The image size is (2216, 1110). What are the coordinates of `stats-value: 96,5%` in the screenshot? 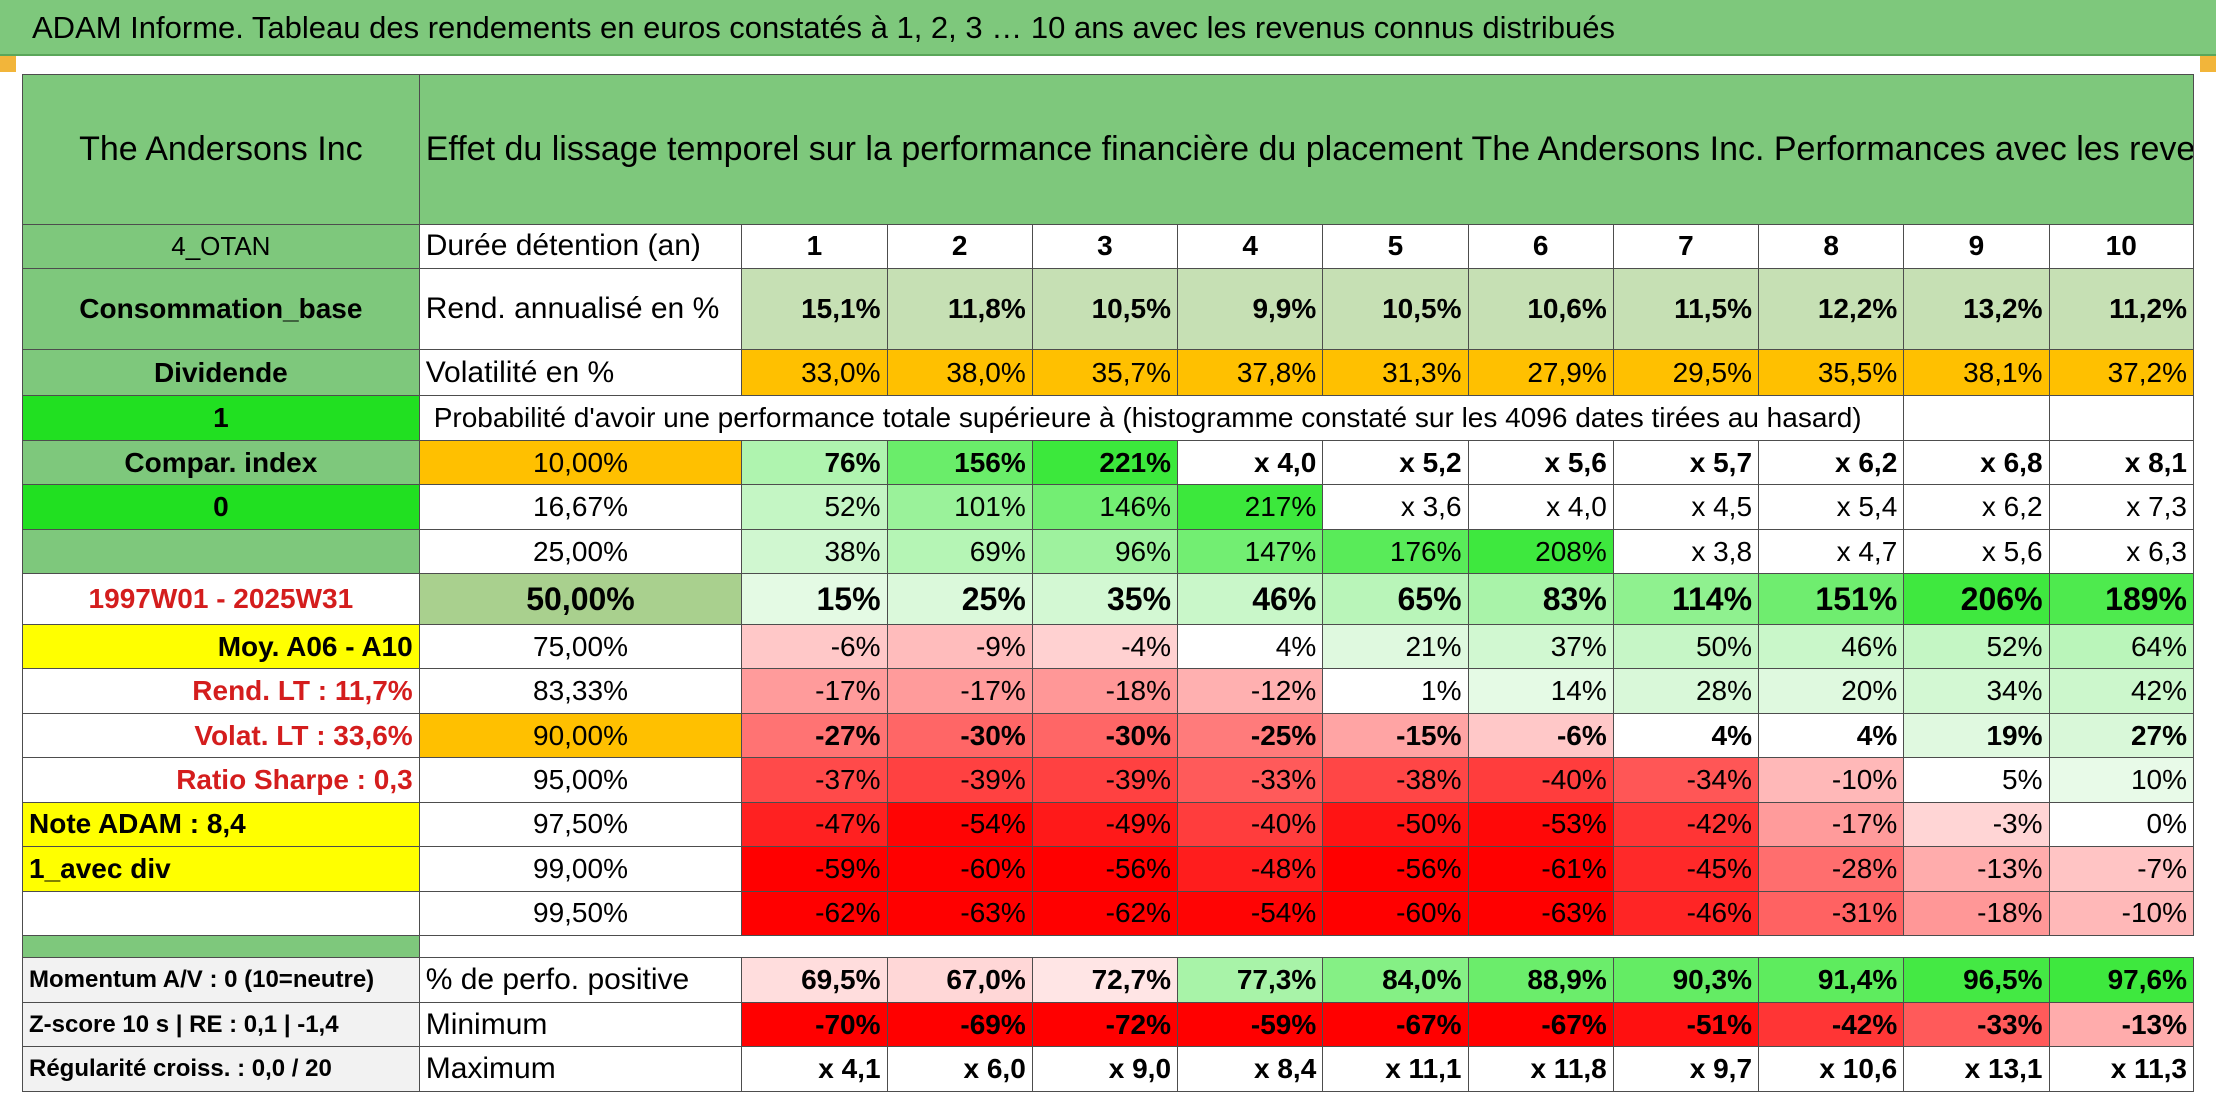 It's located at (1976, 980).